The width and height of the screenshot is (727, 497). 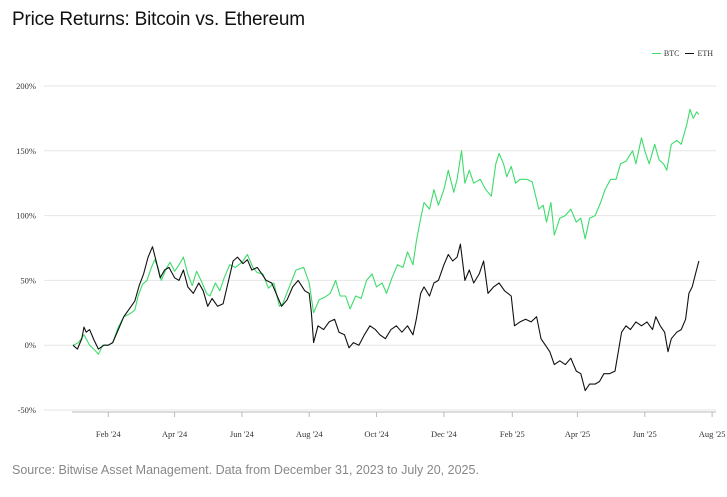 I want to click on legend-label-eth: ETH, so click(x=705, y=53).